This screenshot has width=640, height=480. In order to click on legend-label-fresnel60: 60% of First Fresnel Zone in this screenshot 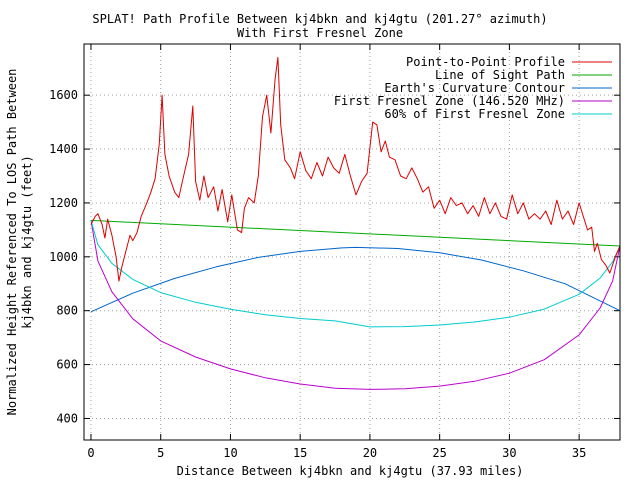, I will do `click(474, 114)`.